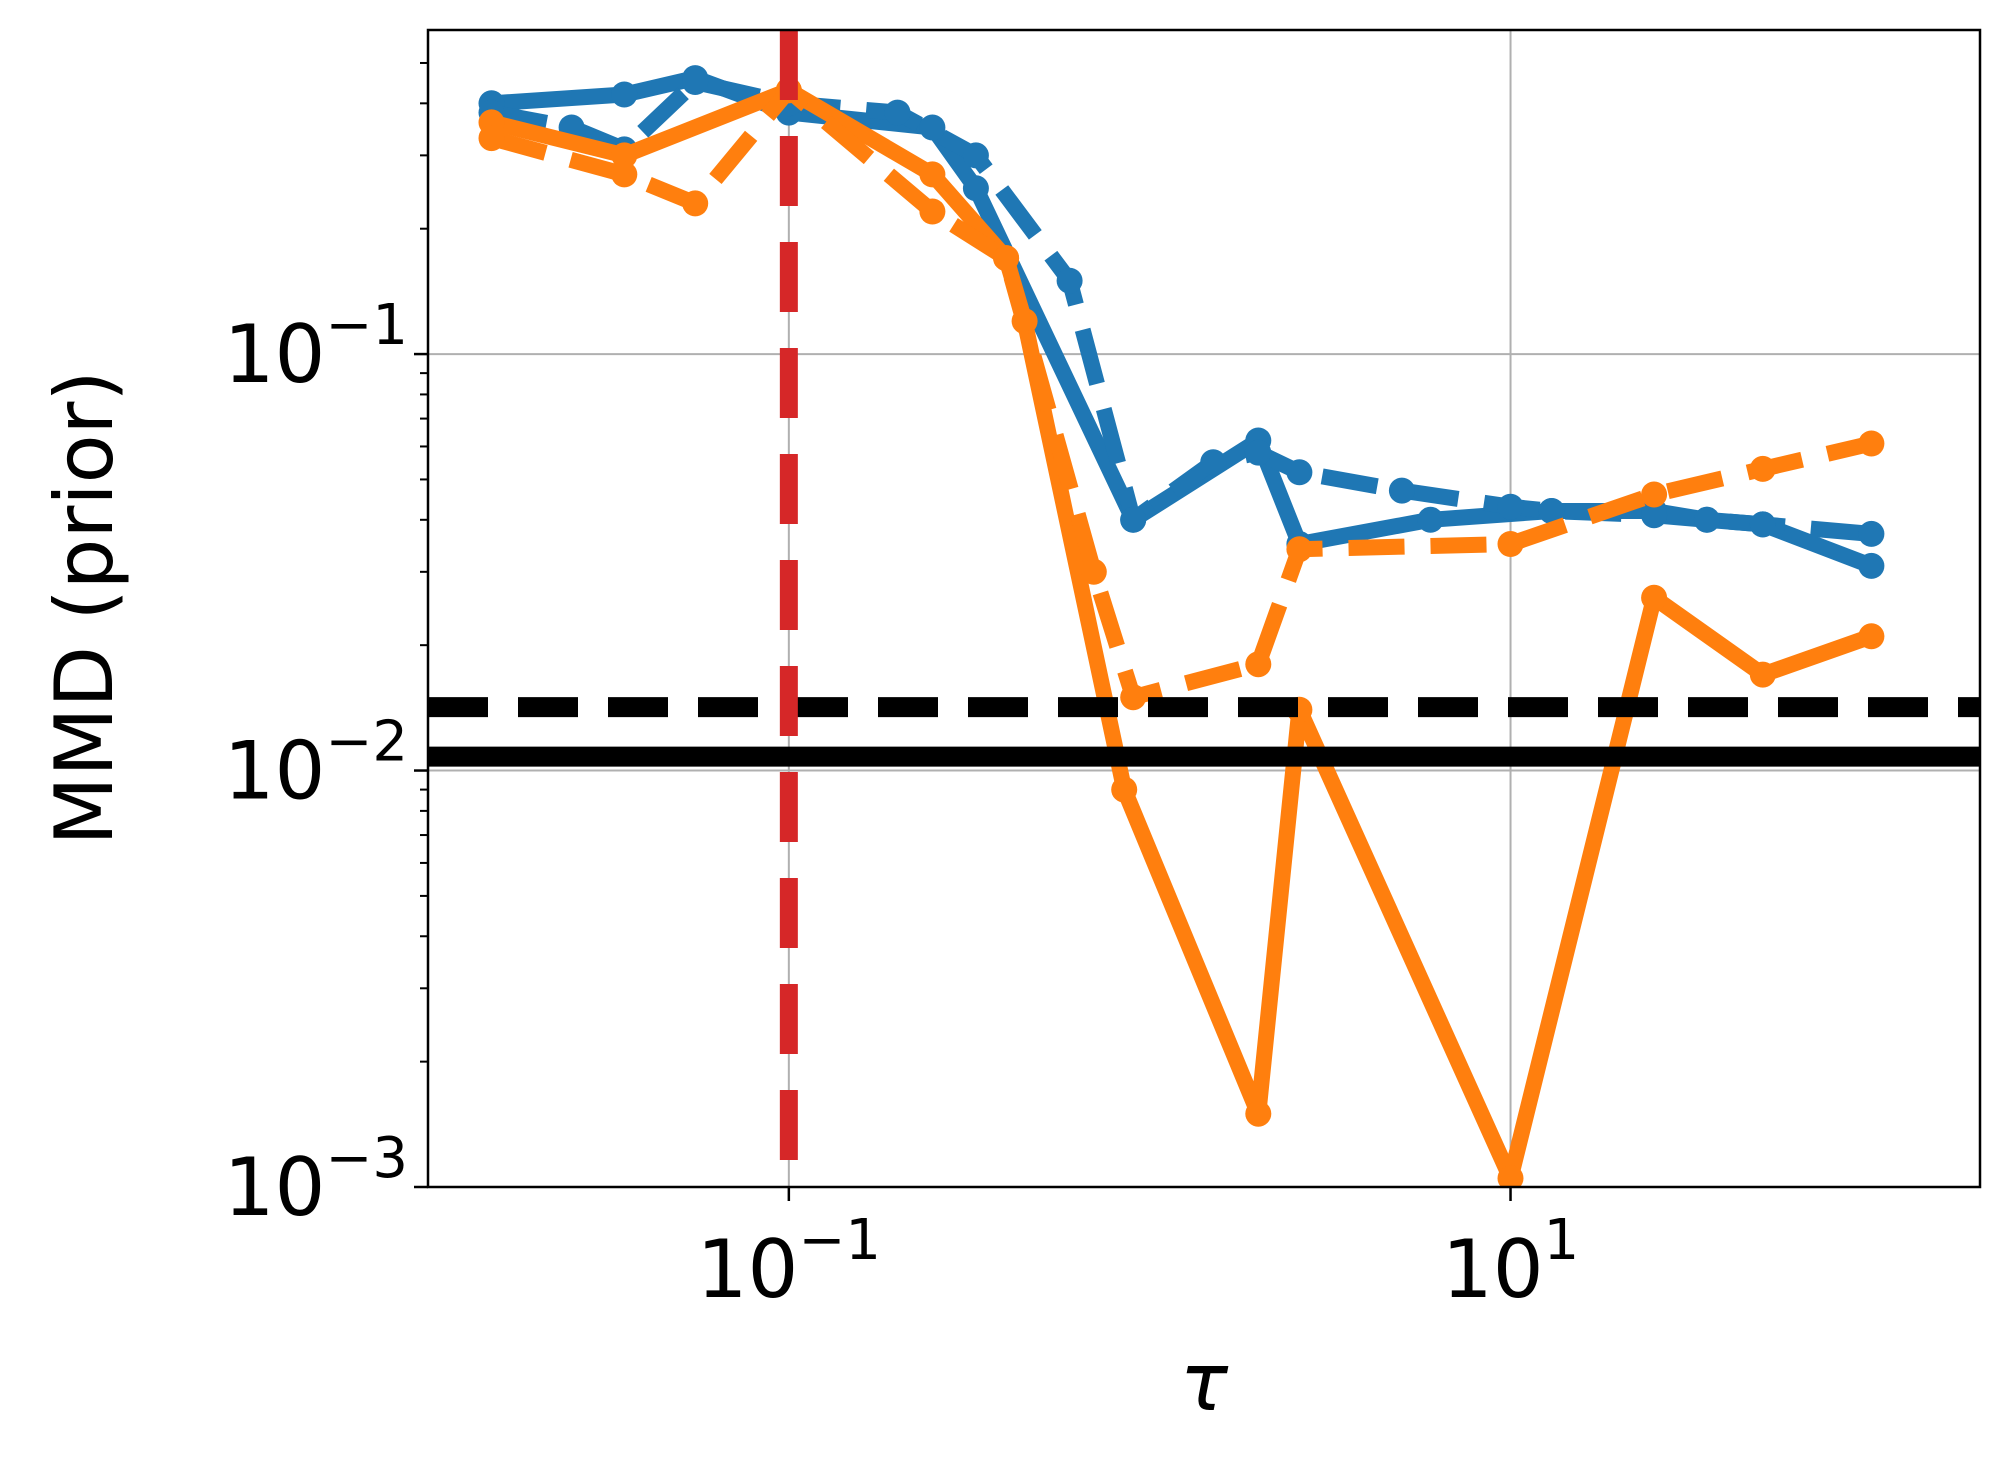  I want to click on x-axis-label: τ, so click(1204, 1382).